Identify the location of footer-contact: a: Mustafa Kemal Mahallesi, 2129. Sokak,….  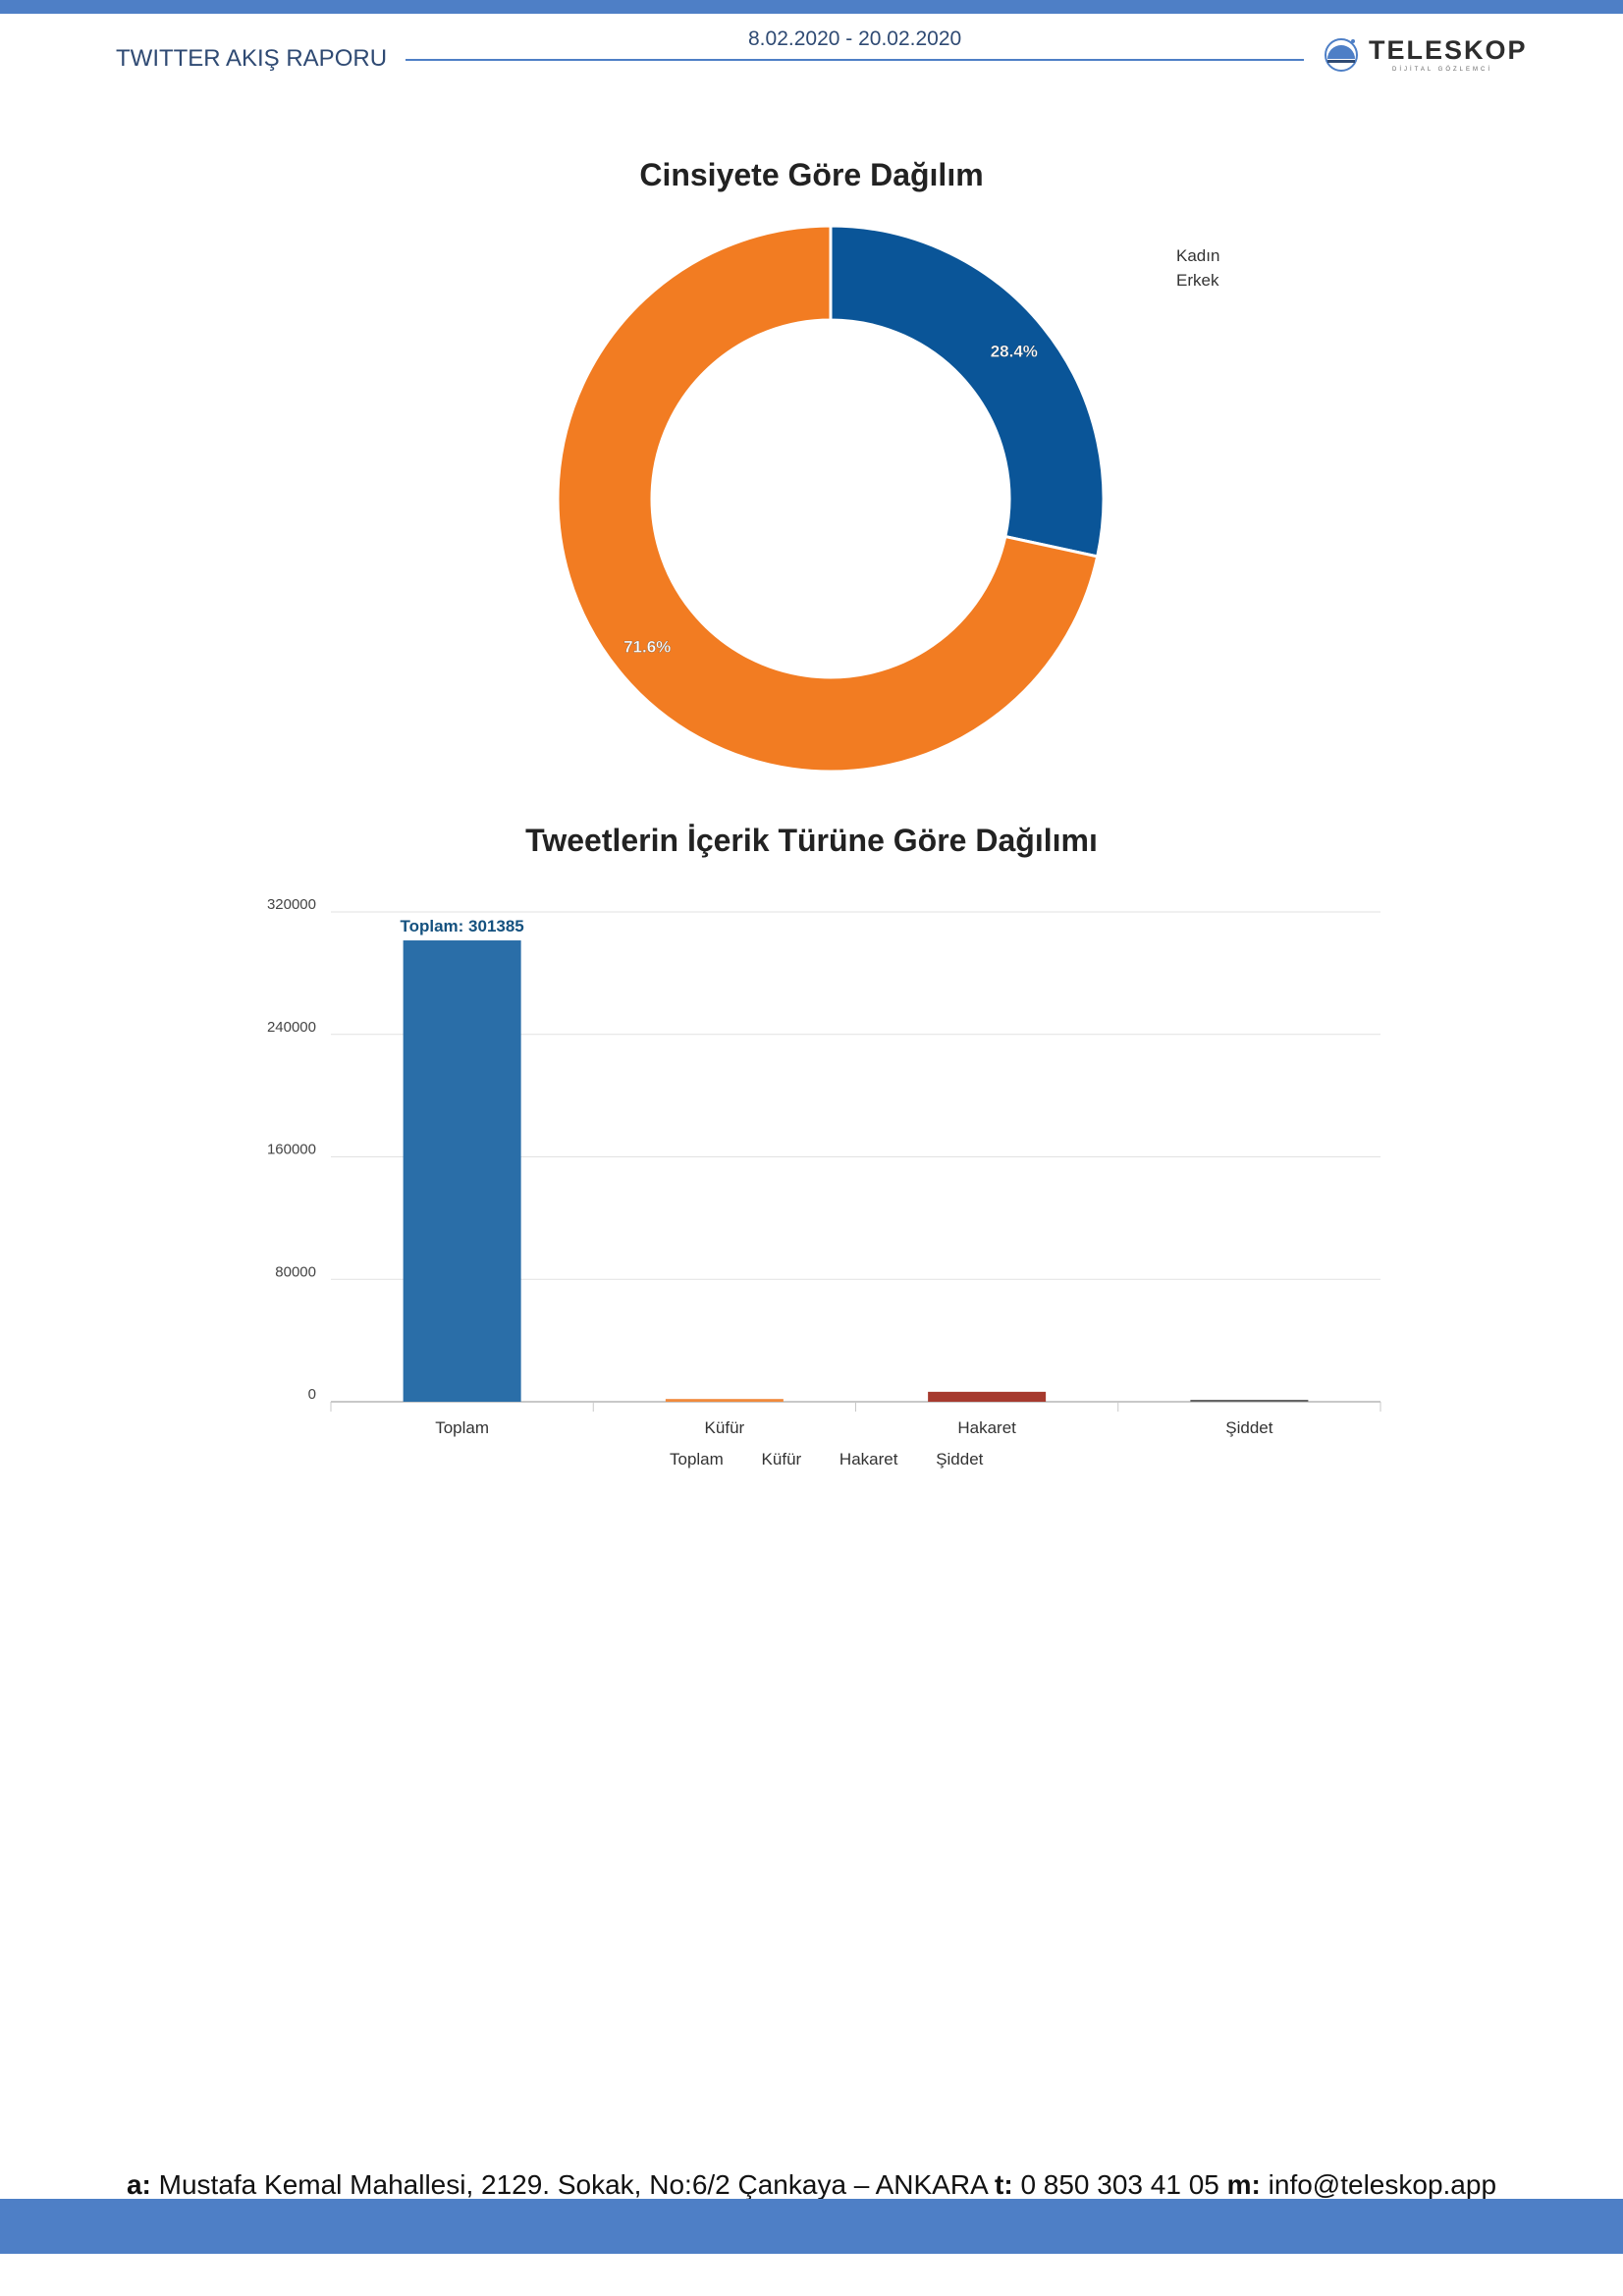
(811, 2185).